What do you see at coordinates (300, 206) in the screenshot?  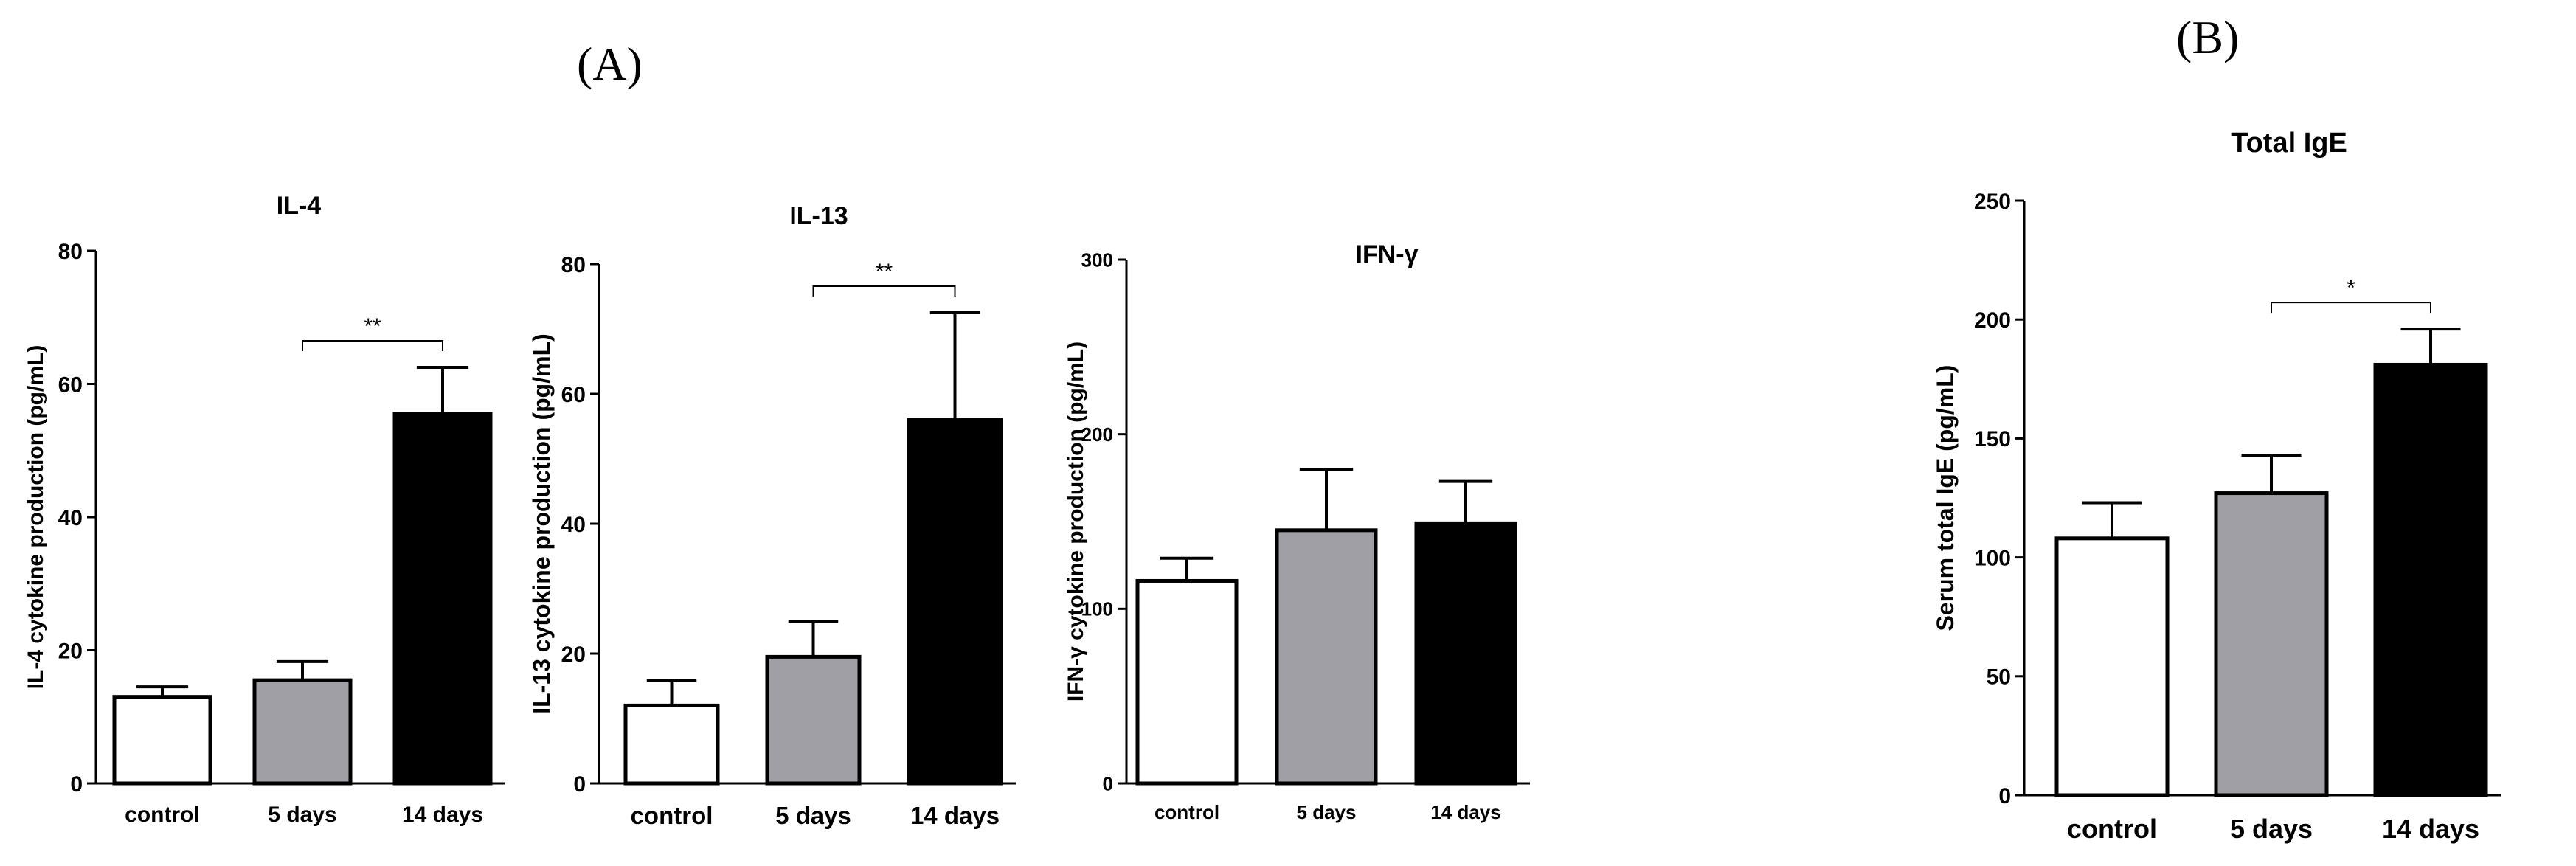 I see `chart-title: IL-4` at bounding box center [300, 206].